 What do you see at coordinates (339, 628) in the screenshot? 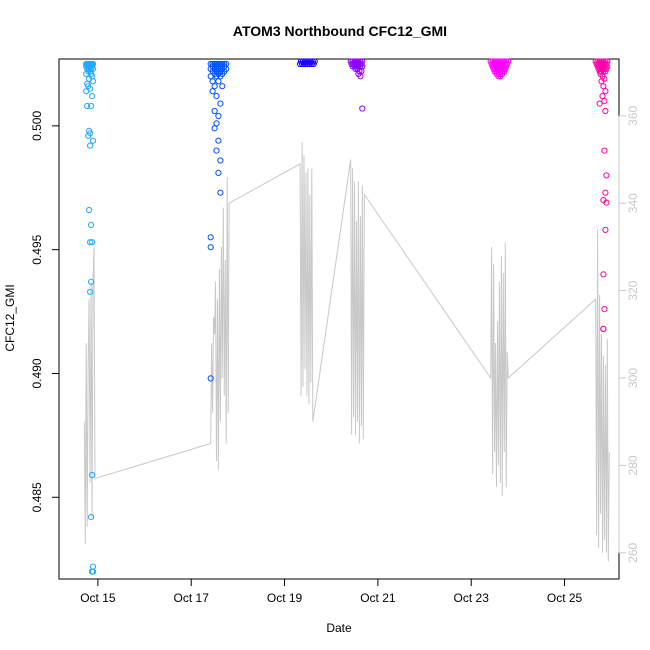
I see `x-axis-label: Date` at bounding box center [339, 628].